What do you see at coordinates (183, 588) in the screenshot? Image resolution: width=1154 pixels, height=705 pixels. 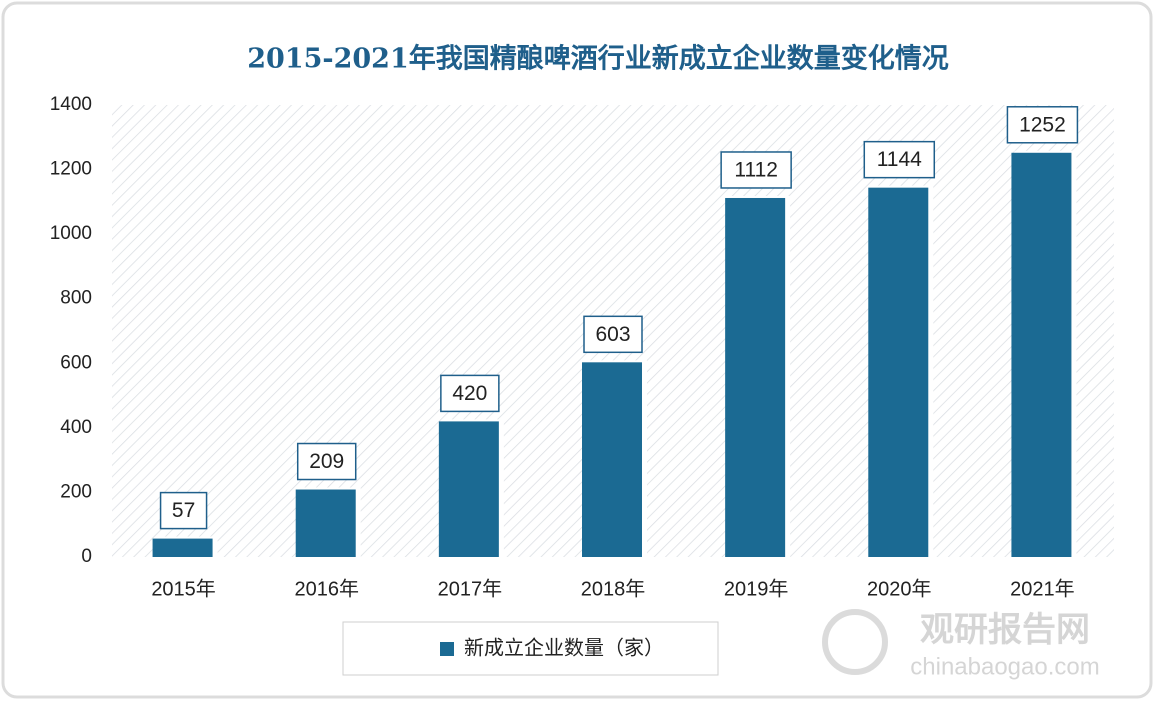 I see `x-tick-label: 2015年` at bounding box center [183, 588].